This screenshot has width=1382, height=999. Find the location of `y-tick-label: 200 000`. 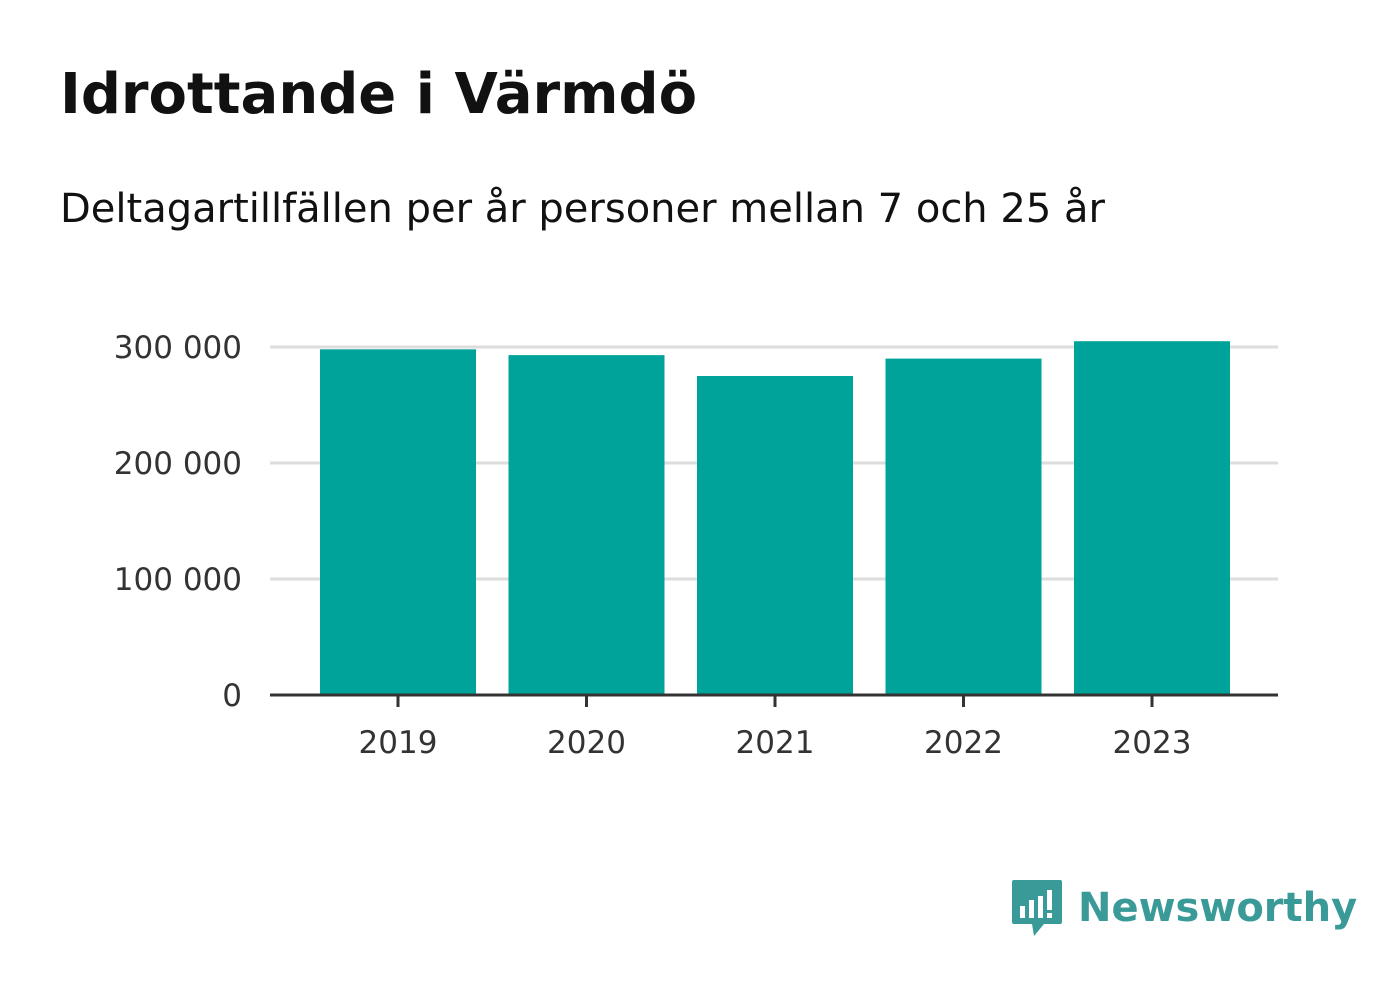

y-tick-label: 200 000 is located at coordinates (178, 464).